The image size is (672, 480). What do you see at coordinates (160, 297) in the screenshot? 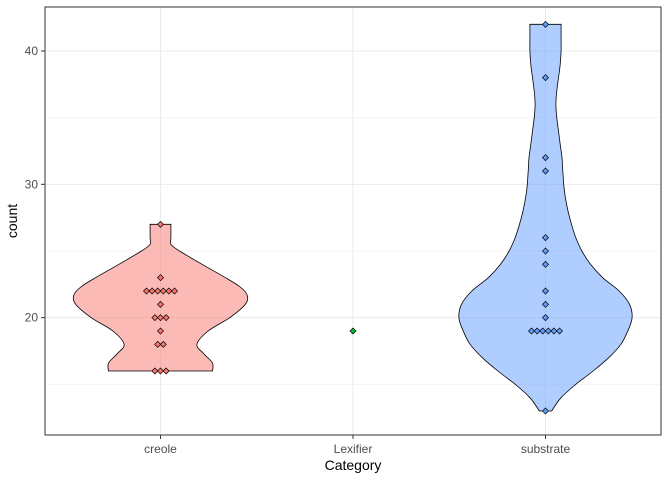
I see `violin-creole` at bounding box center [160, 297].